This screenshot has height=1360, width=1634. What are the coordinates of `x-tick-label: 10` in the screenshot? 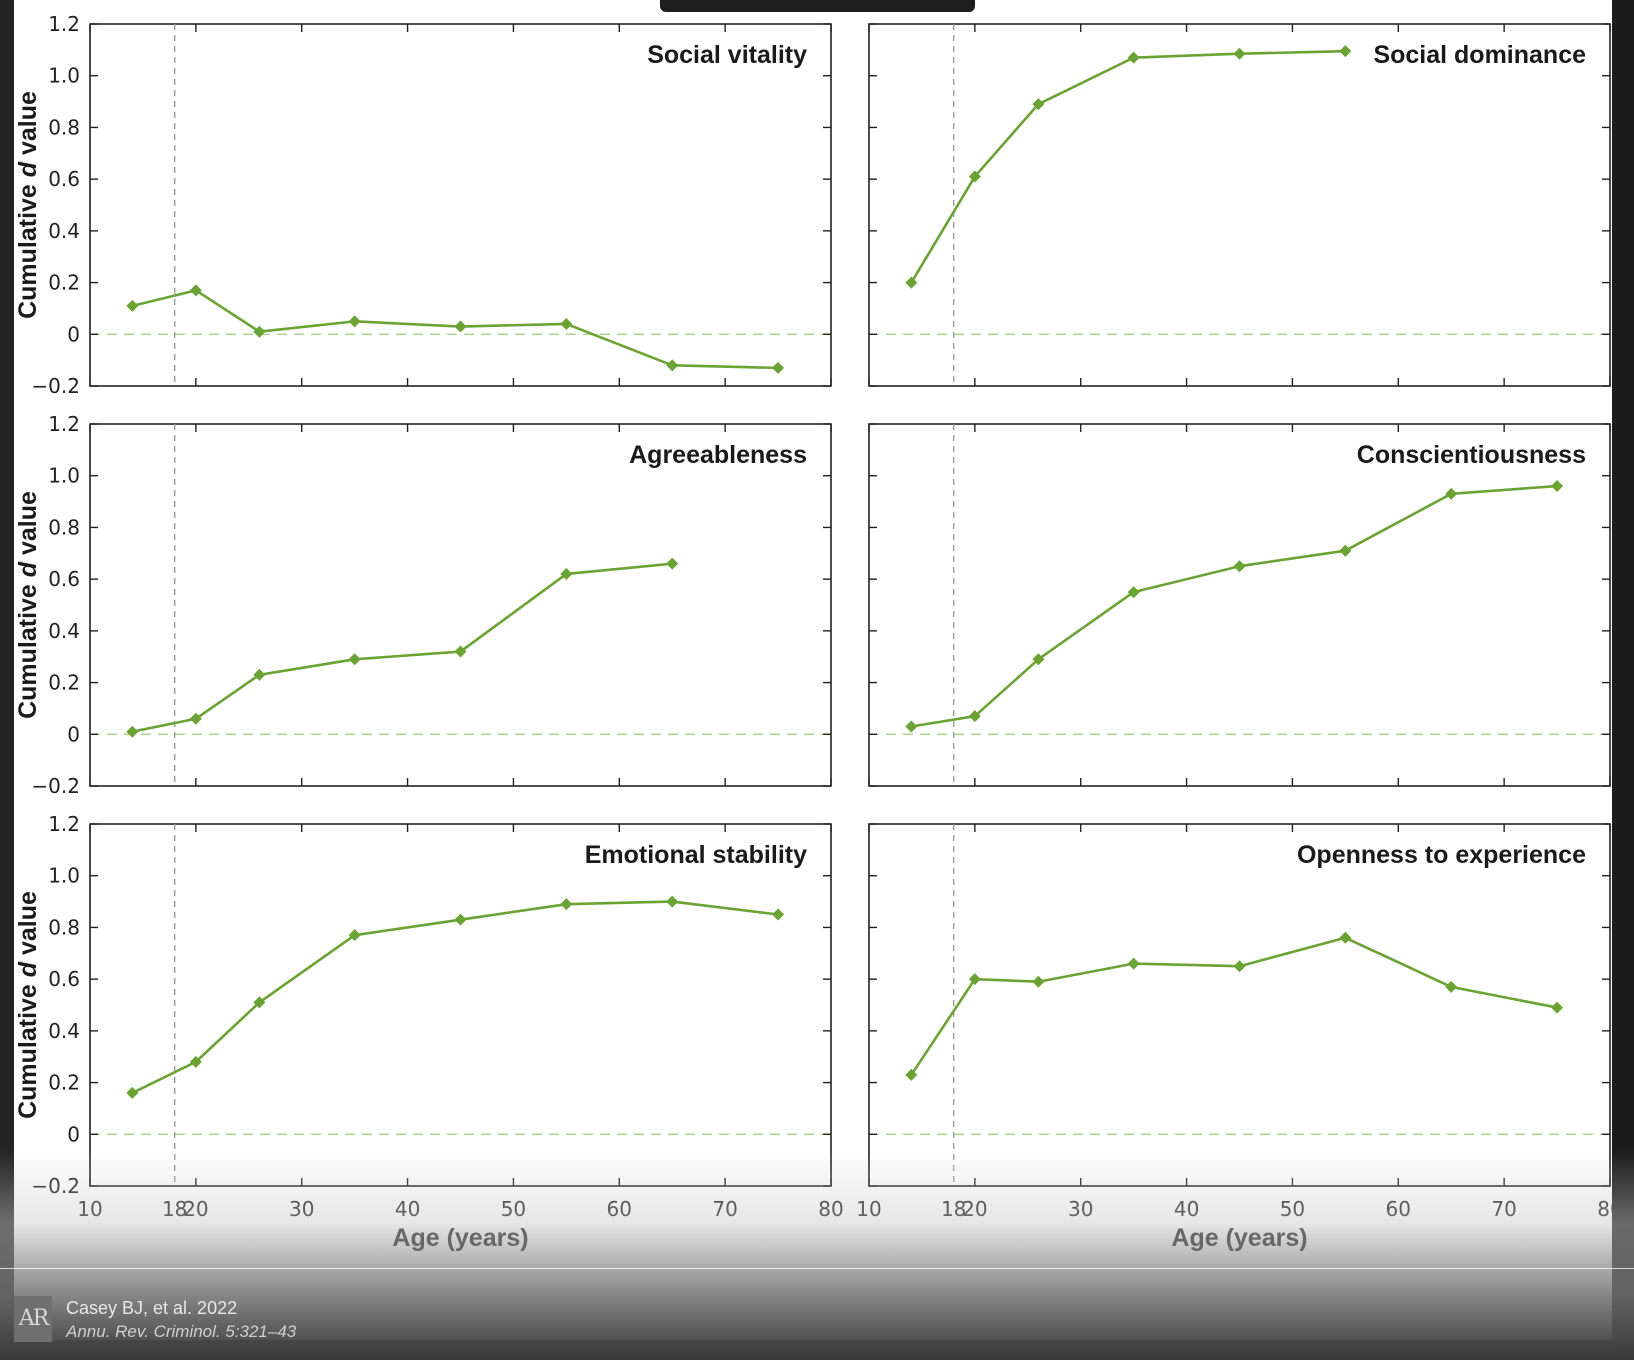 It's located at (868, 1209).